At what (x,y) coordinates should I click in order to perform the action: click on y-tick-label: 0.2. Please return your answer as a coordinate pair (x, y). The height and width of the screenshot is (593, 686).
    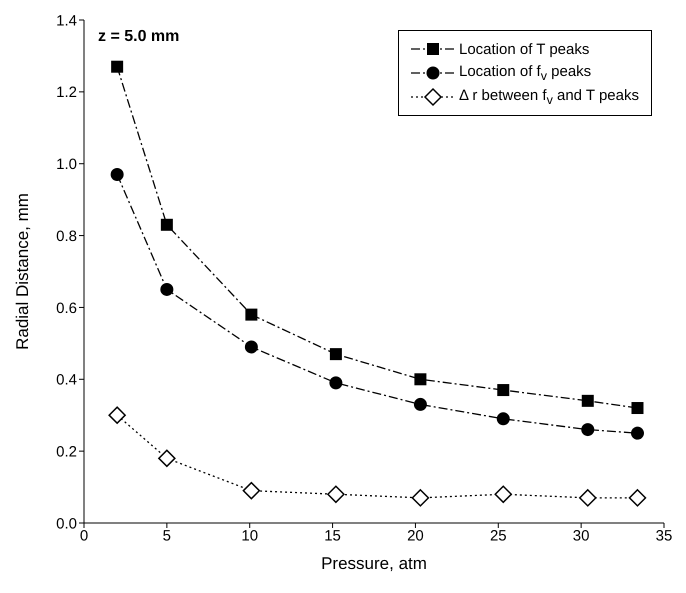
    Looking at the image, I should click on (66, 451).